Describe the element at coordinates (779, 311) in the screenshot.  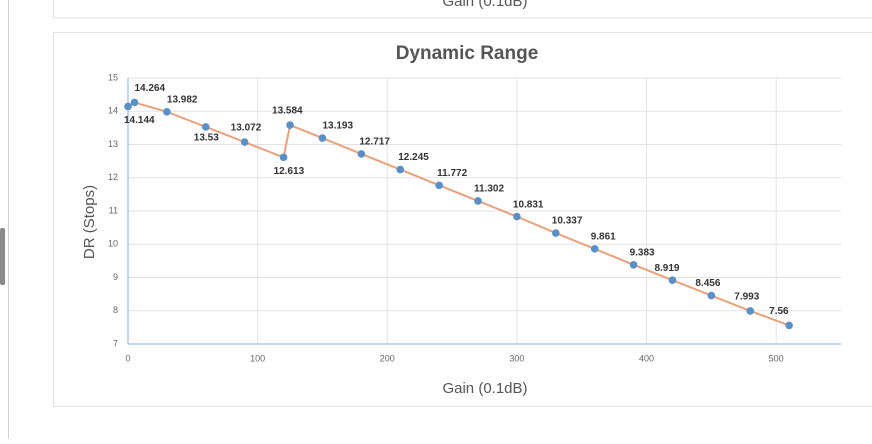
I see `data-label: 7.56` at that location.